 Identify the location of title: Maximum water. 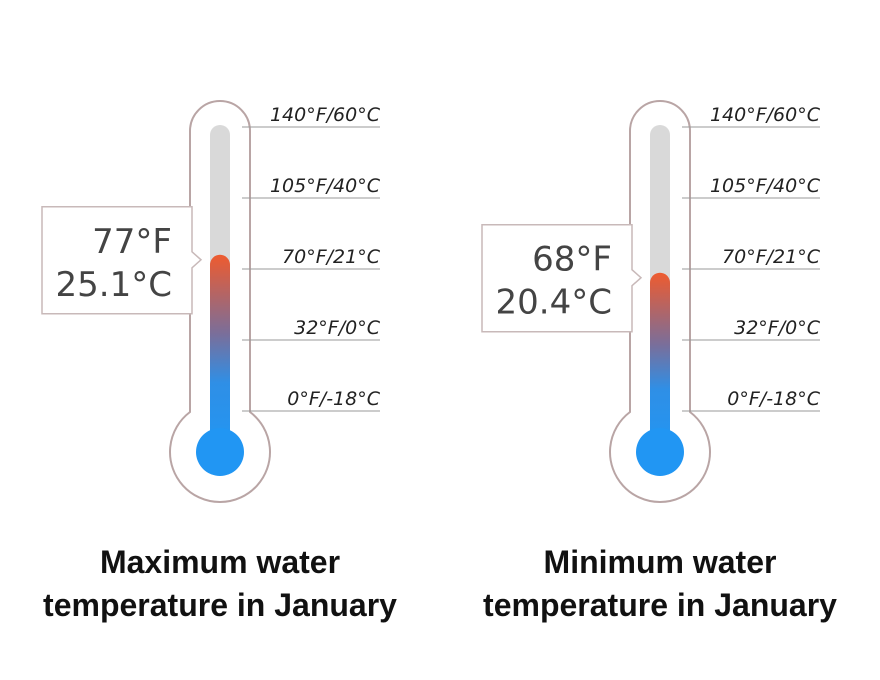
(220, 562).